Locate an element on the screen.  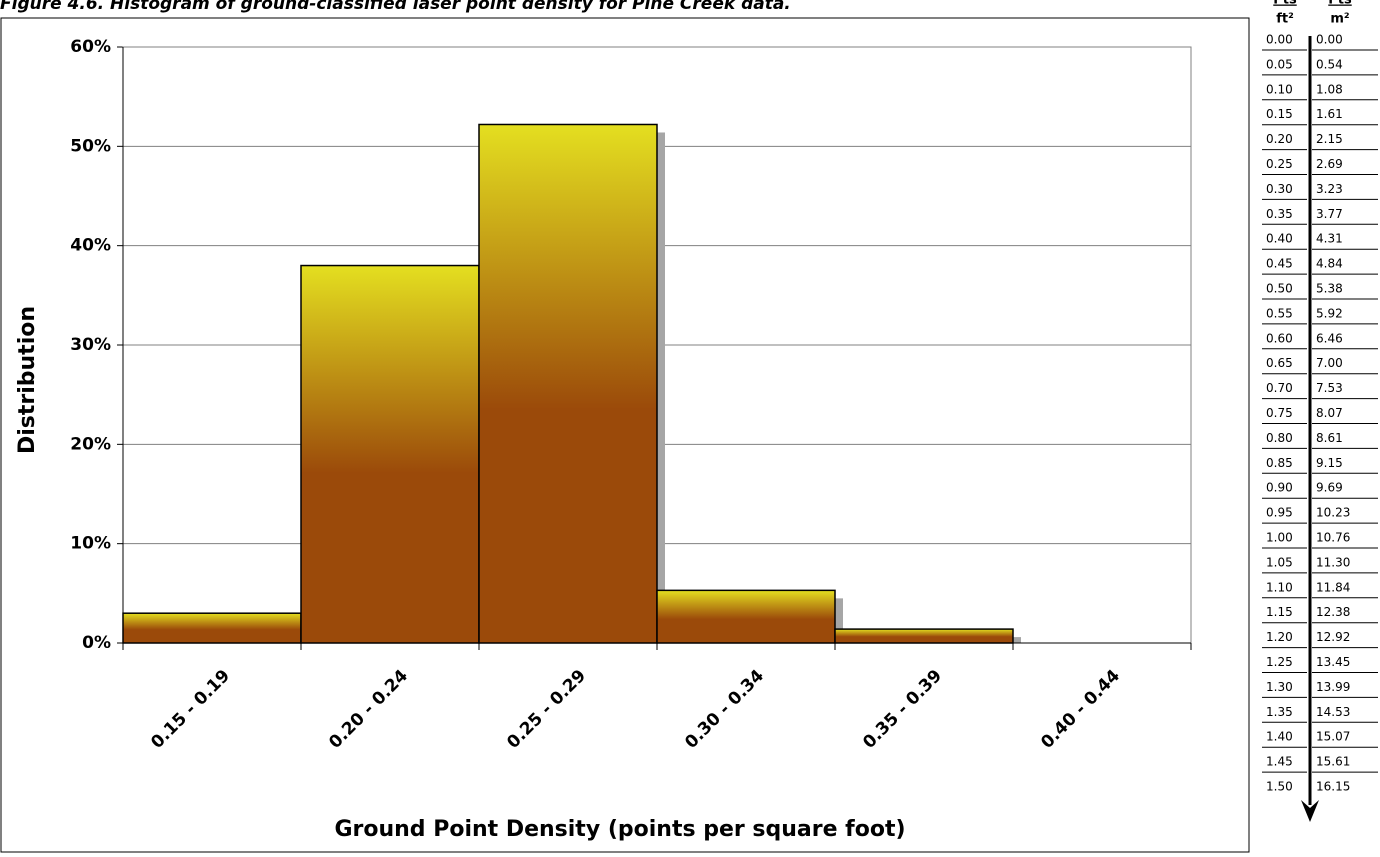
table-cell: 0.15 is located at coordinates (1279, 114).